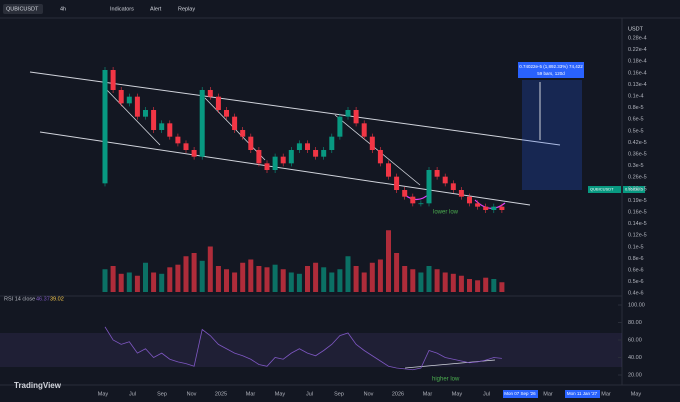  What do you see at coordinates (636, 270) in the screenshot?
I see `price-label: 0.6e-6` at bounding box center [636, 270].